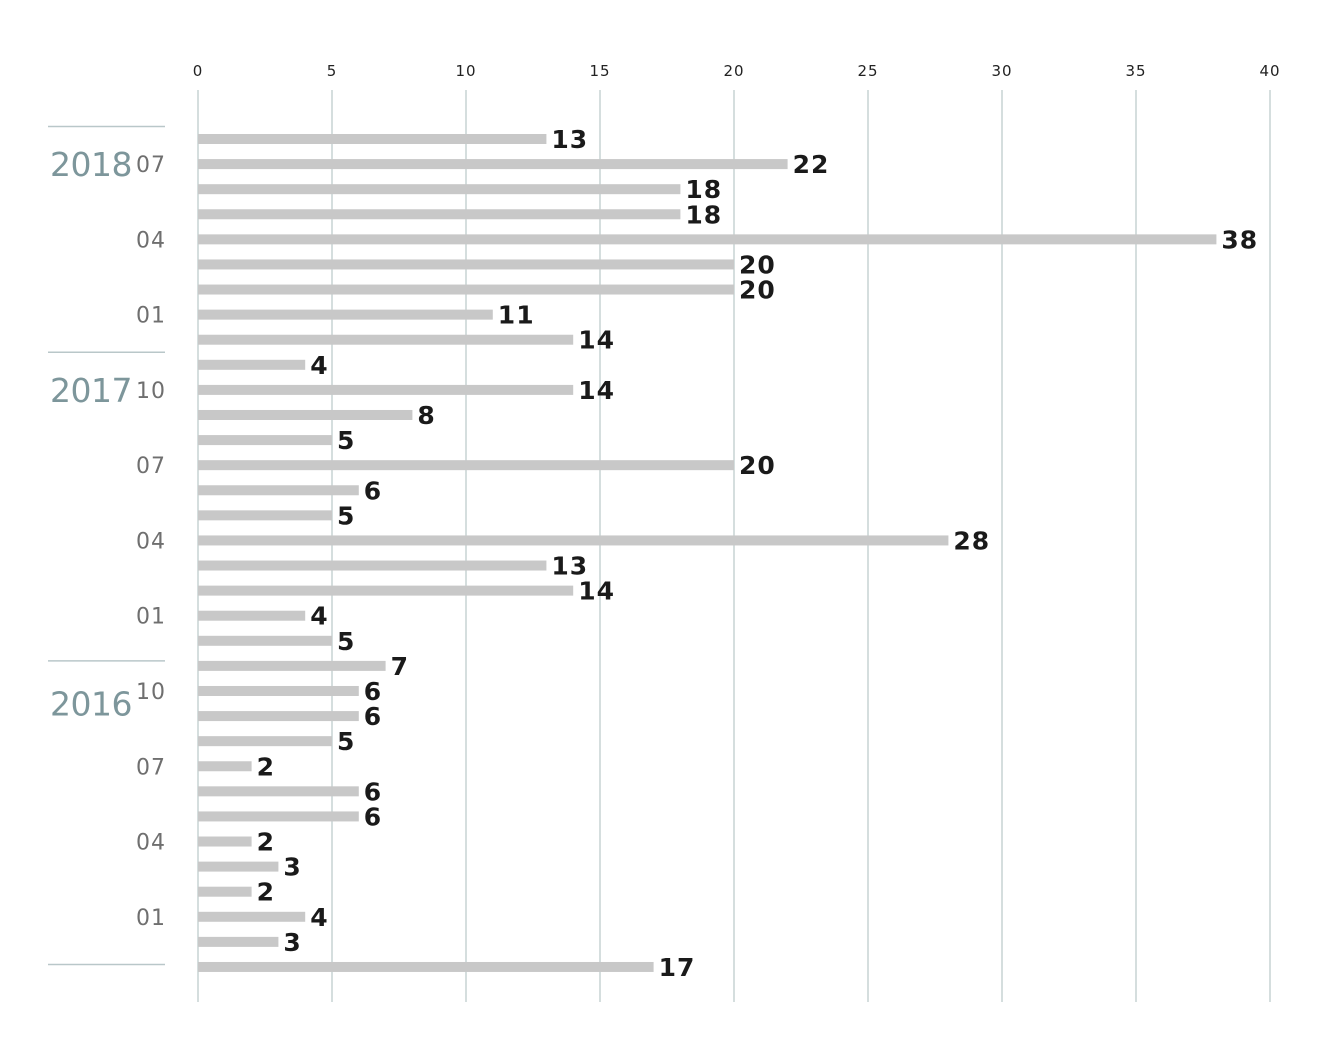 The width and height of the screenshot is (1335, 1041). I want to click on x-tick-label: 35, so click(1135, 71).